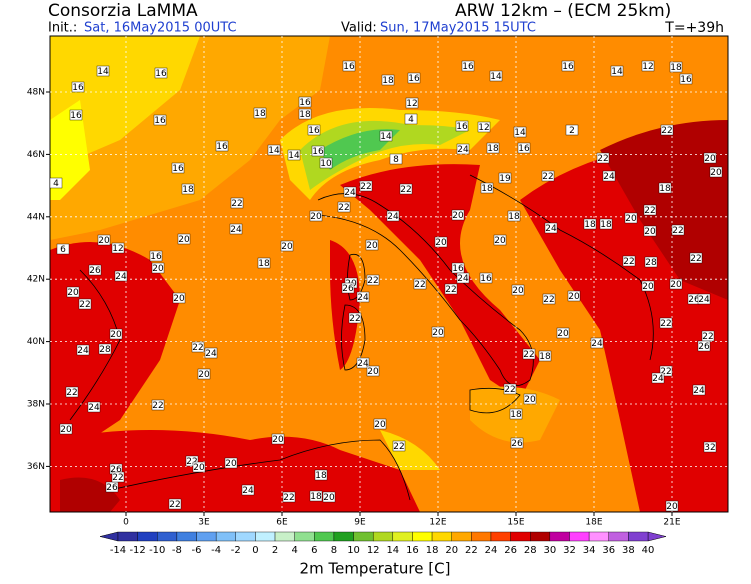  I want to click on lat-tick-label: 48N, so click(36, 93).